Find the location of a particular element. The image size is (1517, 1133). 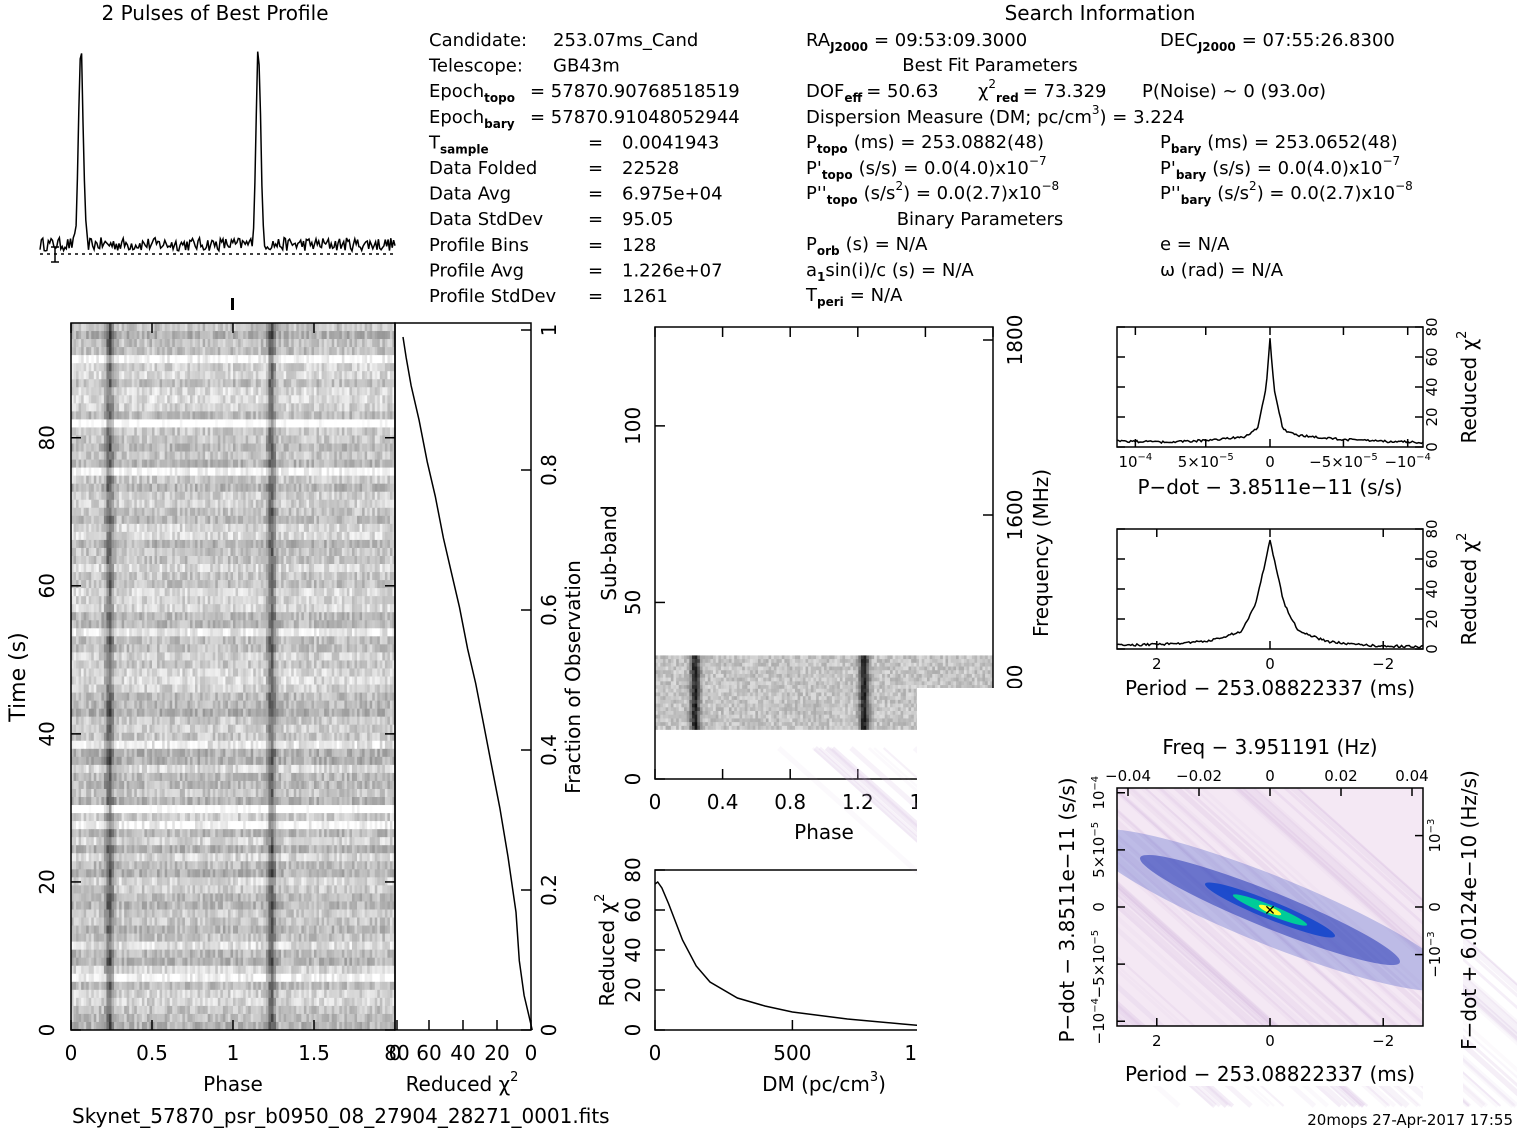

info-label: Profile Bins is located at coordinates (479, 245).